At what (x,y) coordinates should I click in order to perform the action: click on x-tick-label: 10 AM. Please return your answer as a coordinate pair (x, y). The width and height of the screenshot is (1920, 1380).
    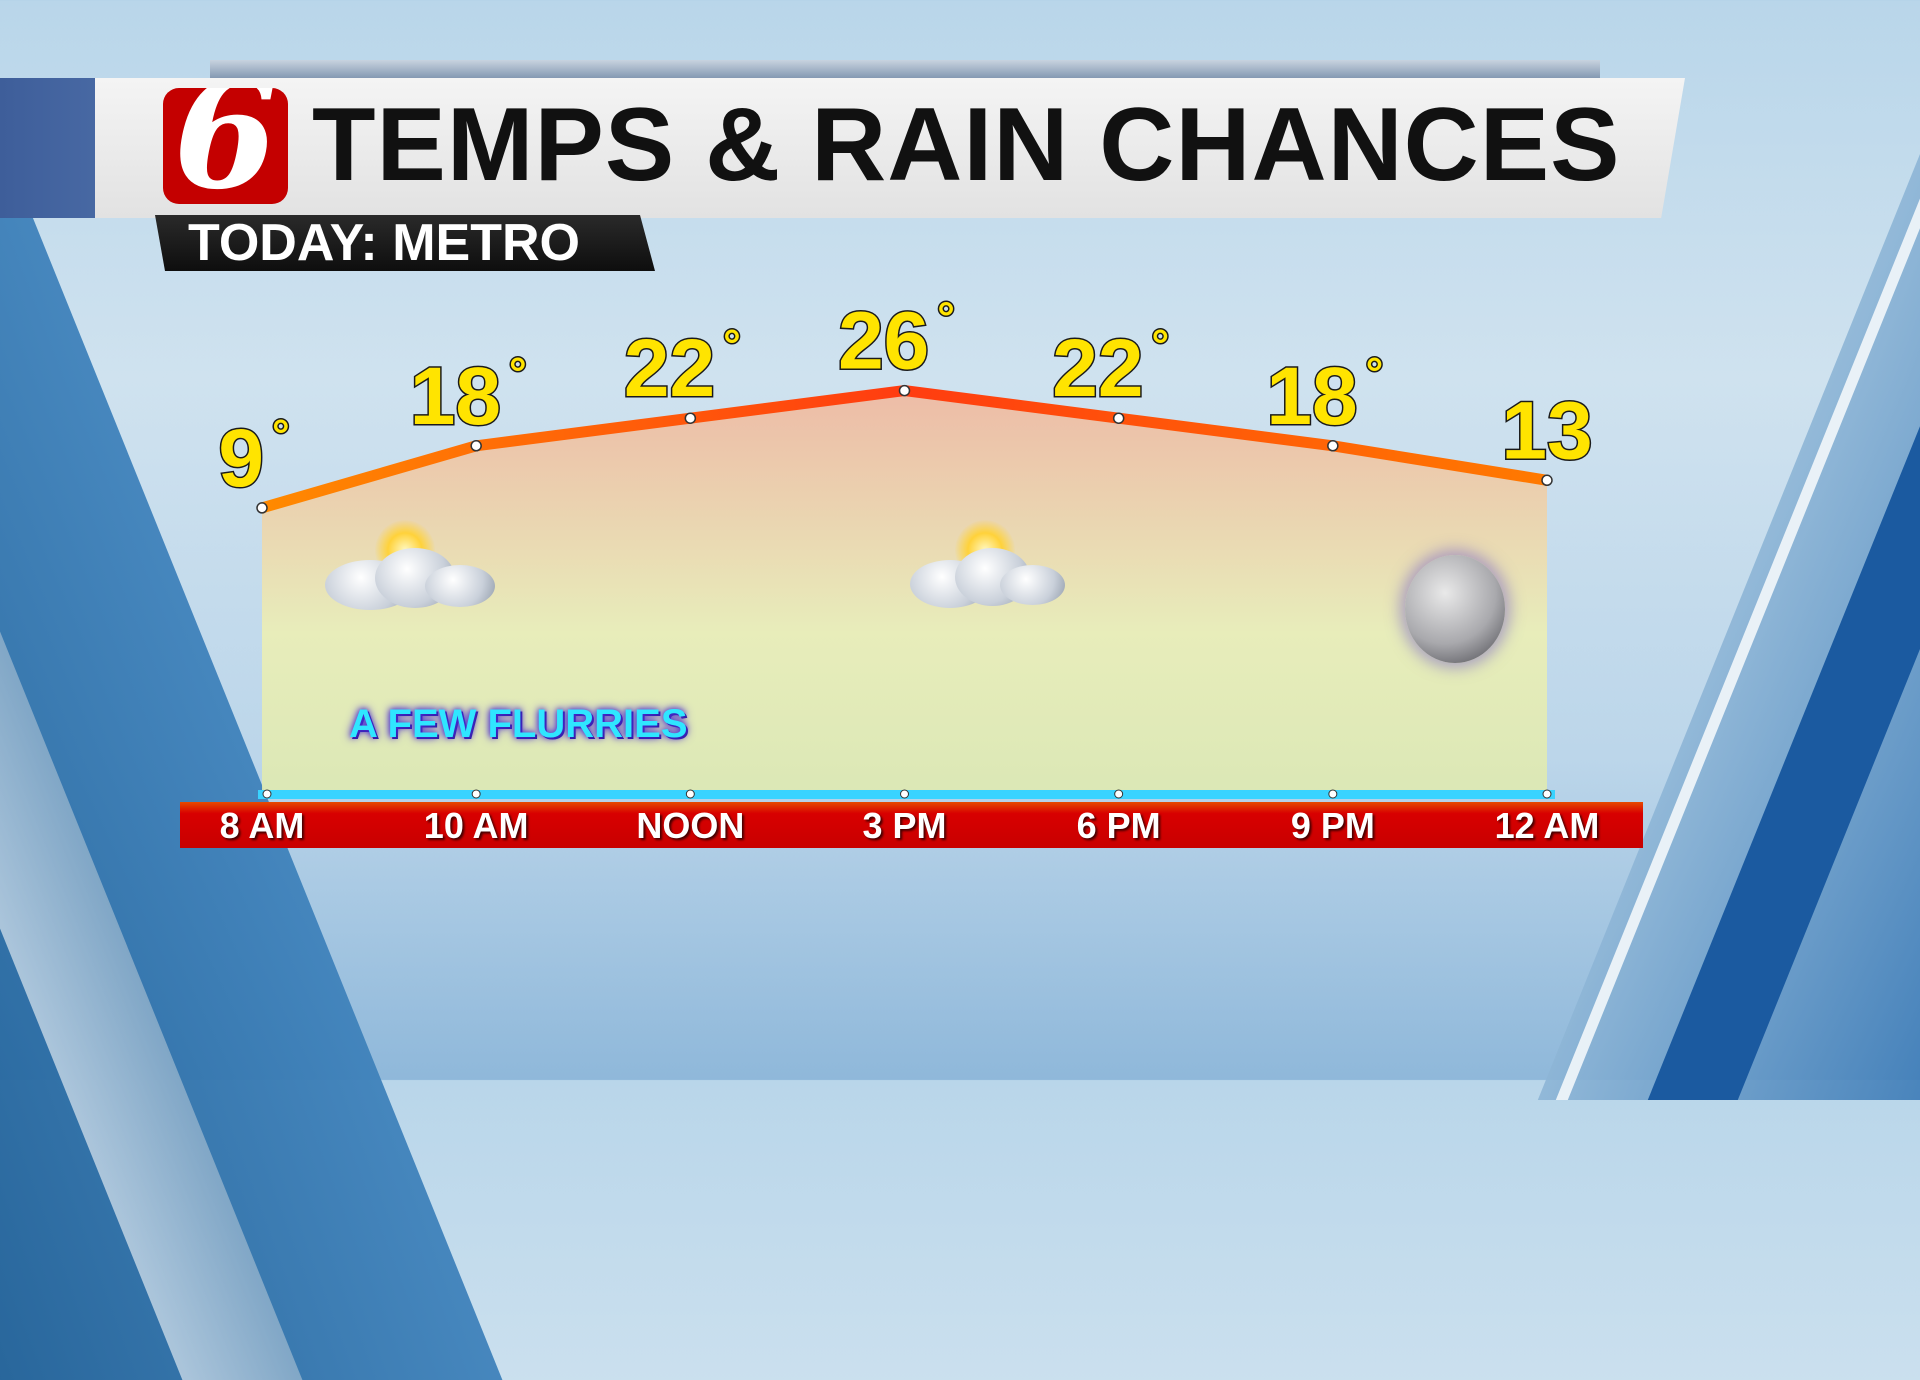
    Looking at the image, I should click on (476, 825).